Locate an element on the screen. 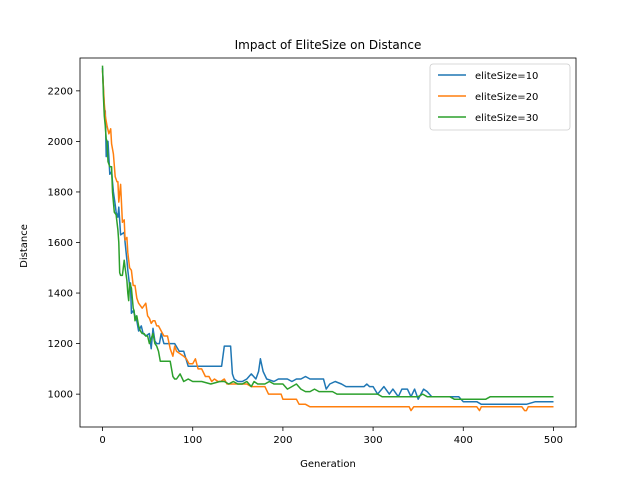 The height and width of the screenshot is (484, 640). x-tick-label: 300 is located at coordinates (373, 440).